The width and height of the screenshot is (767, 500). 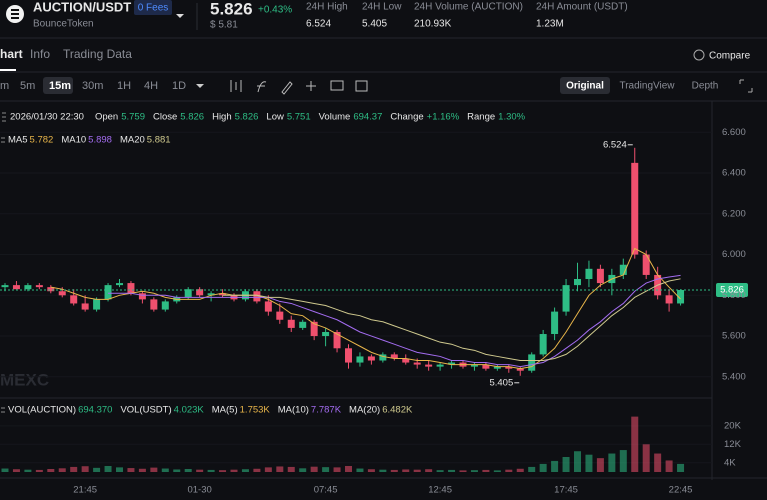 I want to click on x-tick-label: 17:45, so click(x=566, y=490).